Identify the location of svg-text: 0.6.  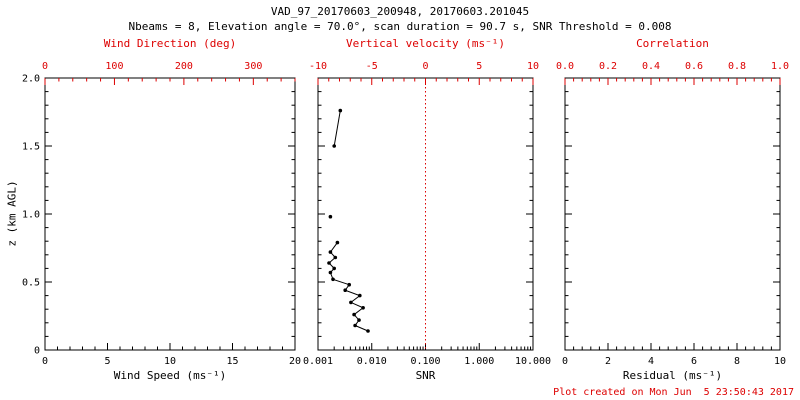
(694, 66).